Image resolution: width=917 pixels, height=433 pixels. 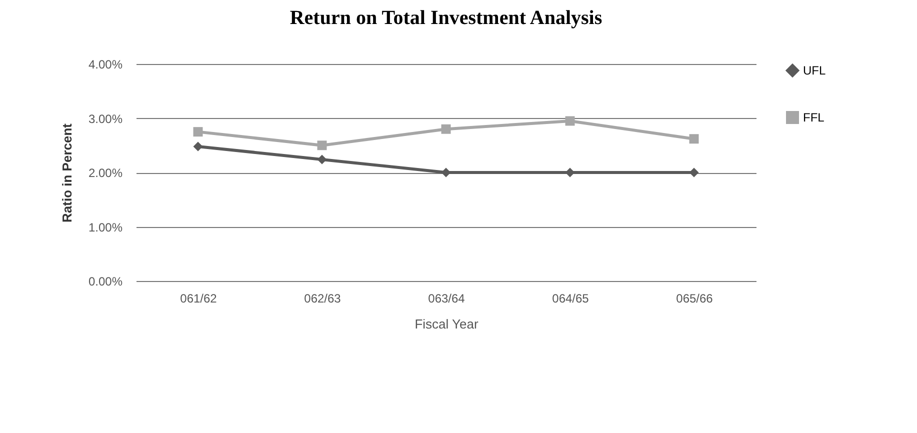 I want to click on legend-label: FFL, so click(x=814, y=117).